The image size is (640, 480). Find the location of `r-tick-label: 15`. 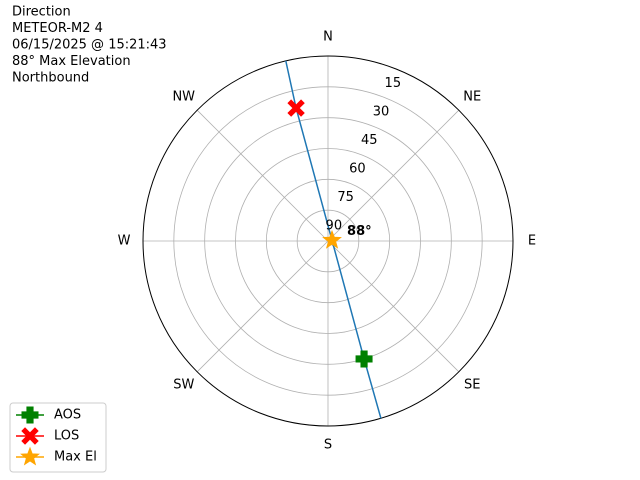

r-tick-label: 15 is located at coordinates (393, 83).